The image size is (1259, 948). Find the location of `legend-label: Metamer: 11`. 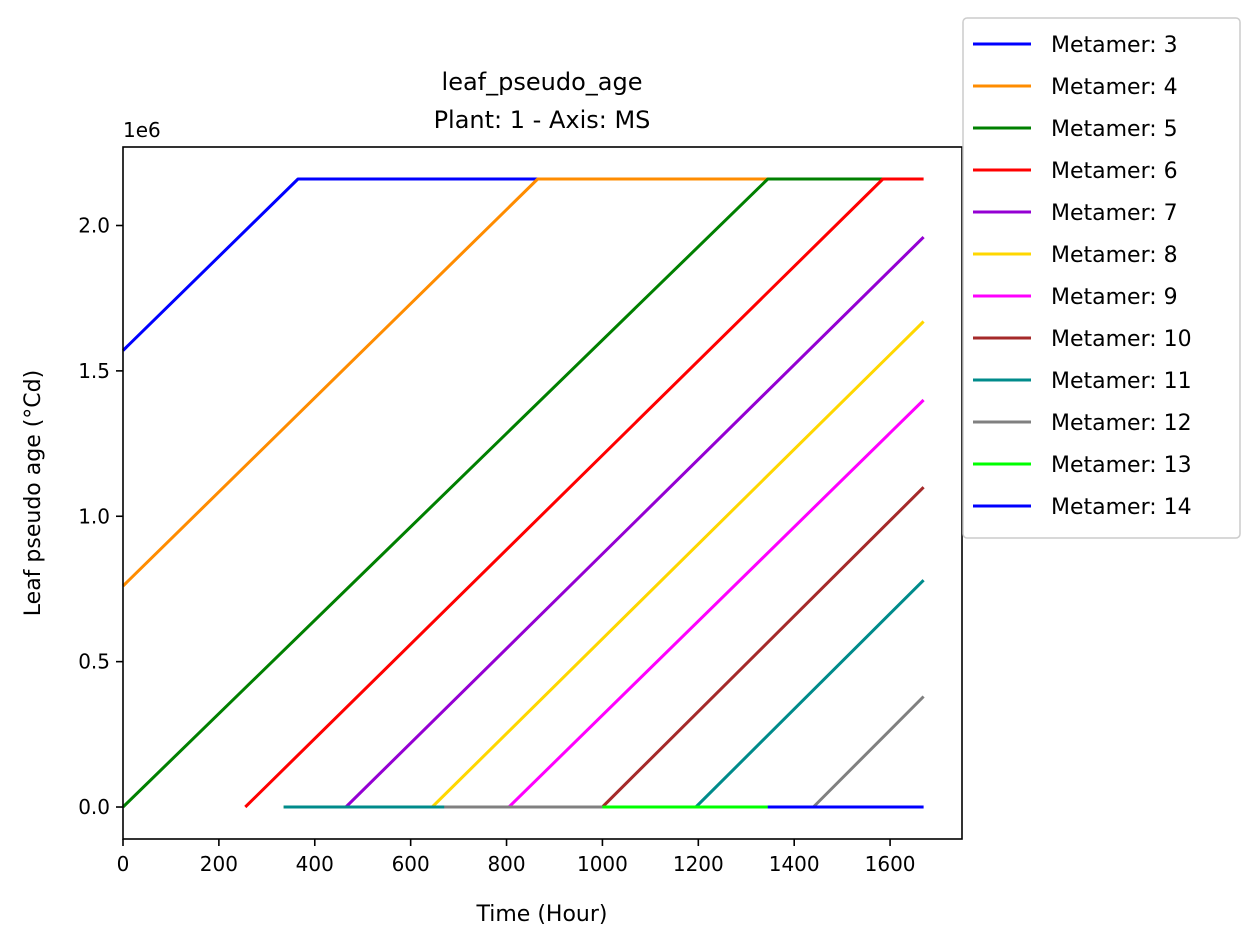

legend-label: Metamer: 11 is located at coordinates (1121, 381).